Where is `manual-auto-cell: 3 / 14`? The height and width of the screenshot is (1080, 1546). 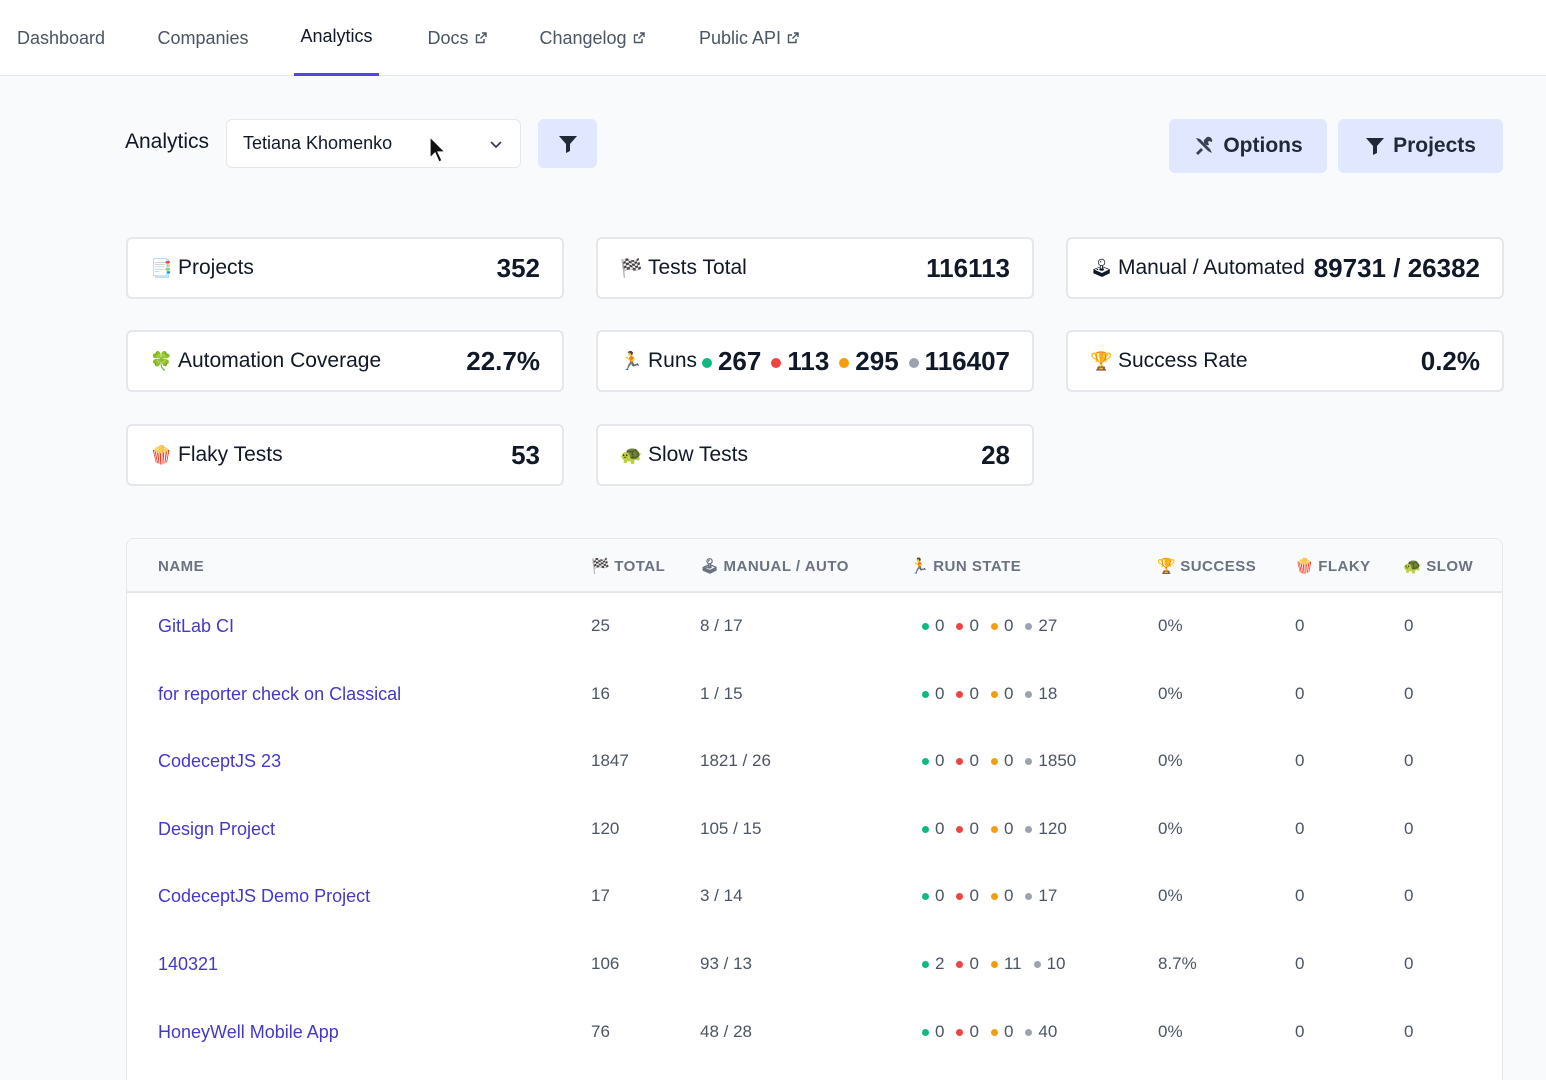 manual-auto-cell: 3 / 14 is located at coordinates (721, 895).